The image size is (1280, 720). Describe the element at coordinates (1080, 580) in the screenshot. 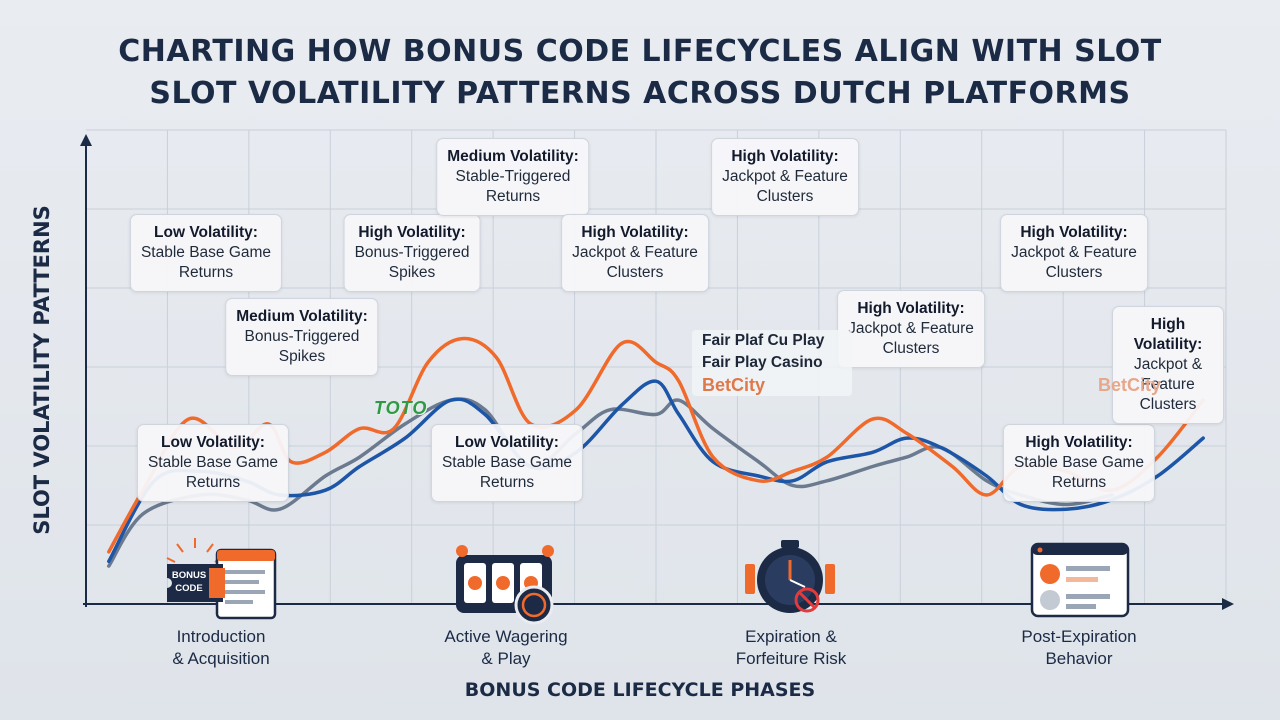

I see `browser-profile-icon` at that location.